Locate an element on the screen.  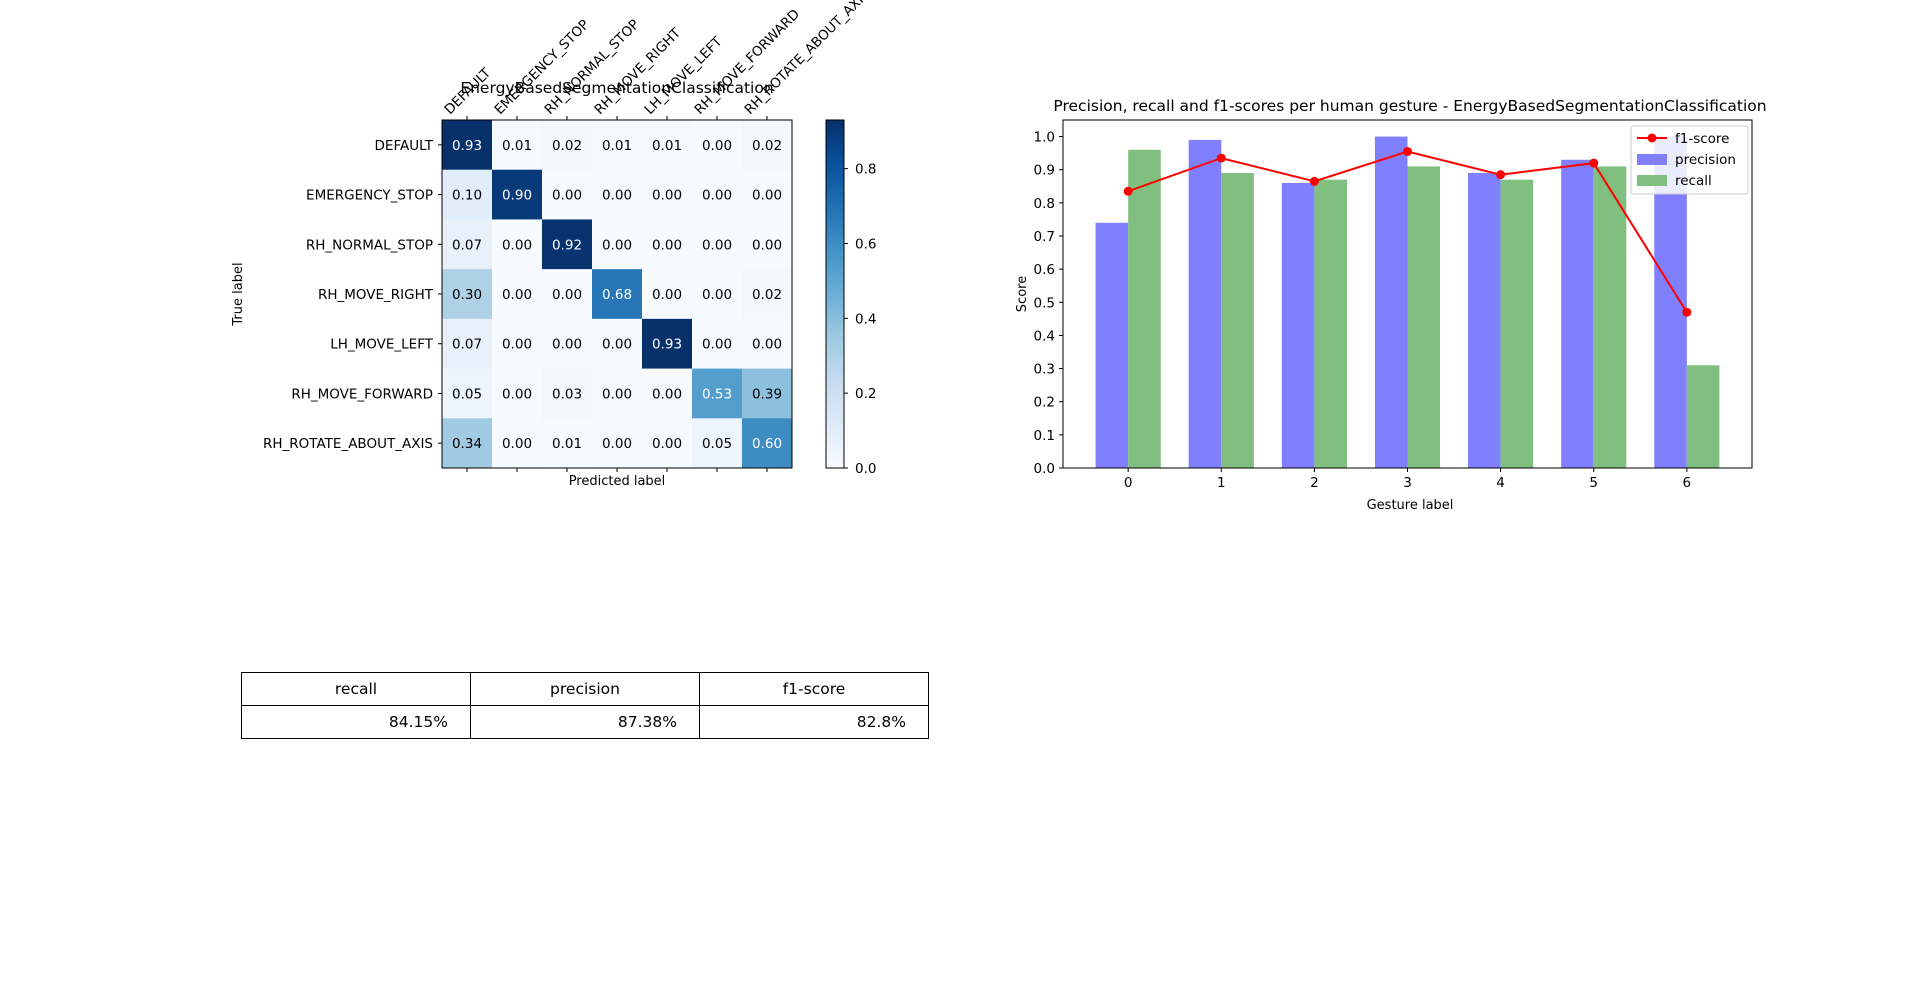
cm-cell-label-1-2: 0.00 is located at coordinates (567, 196).